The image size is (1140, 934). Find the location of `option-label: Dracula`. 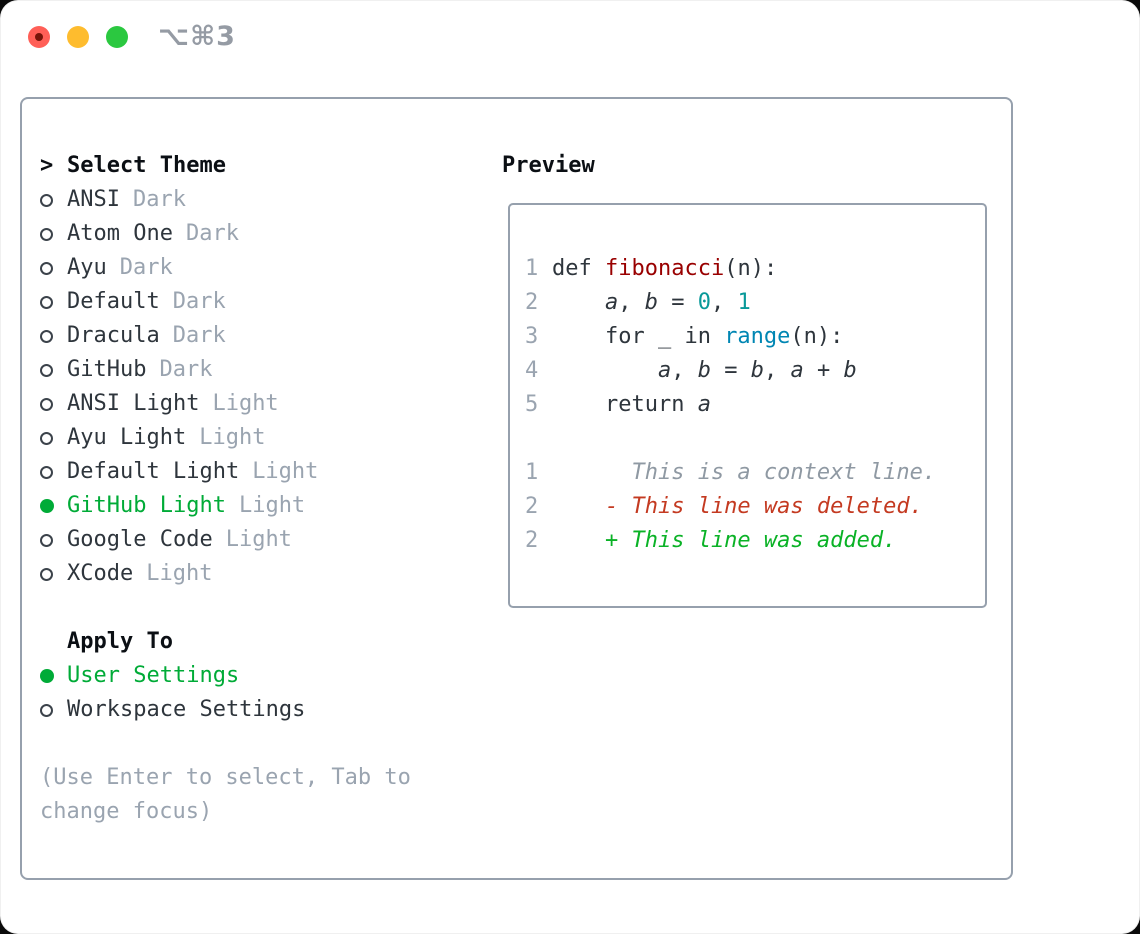

option-label: Dracula is located at coordinates (113, 335).